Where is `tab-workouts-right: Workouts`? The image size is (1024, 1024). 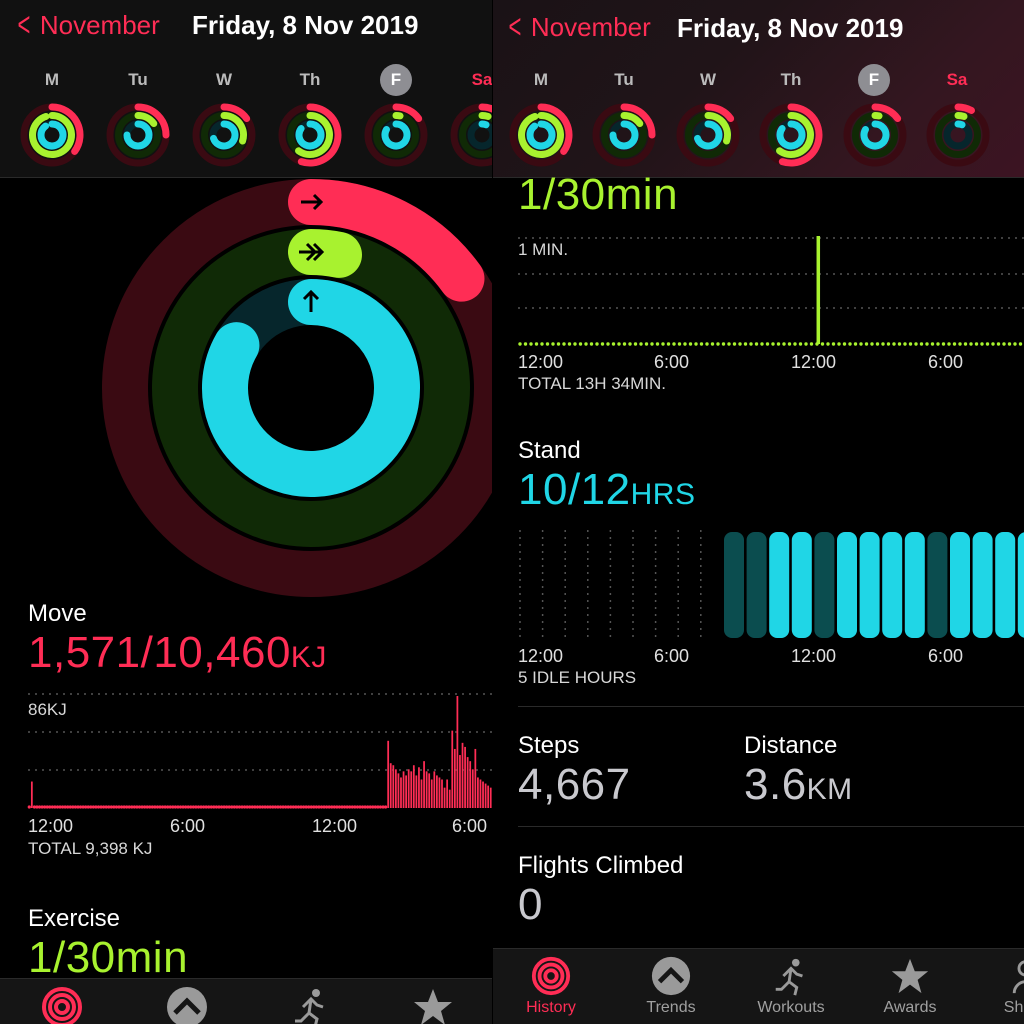 tab-workouts-right: Workouts is located at coordinates (791, 986).